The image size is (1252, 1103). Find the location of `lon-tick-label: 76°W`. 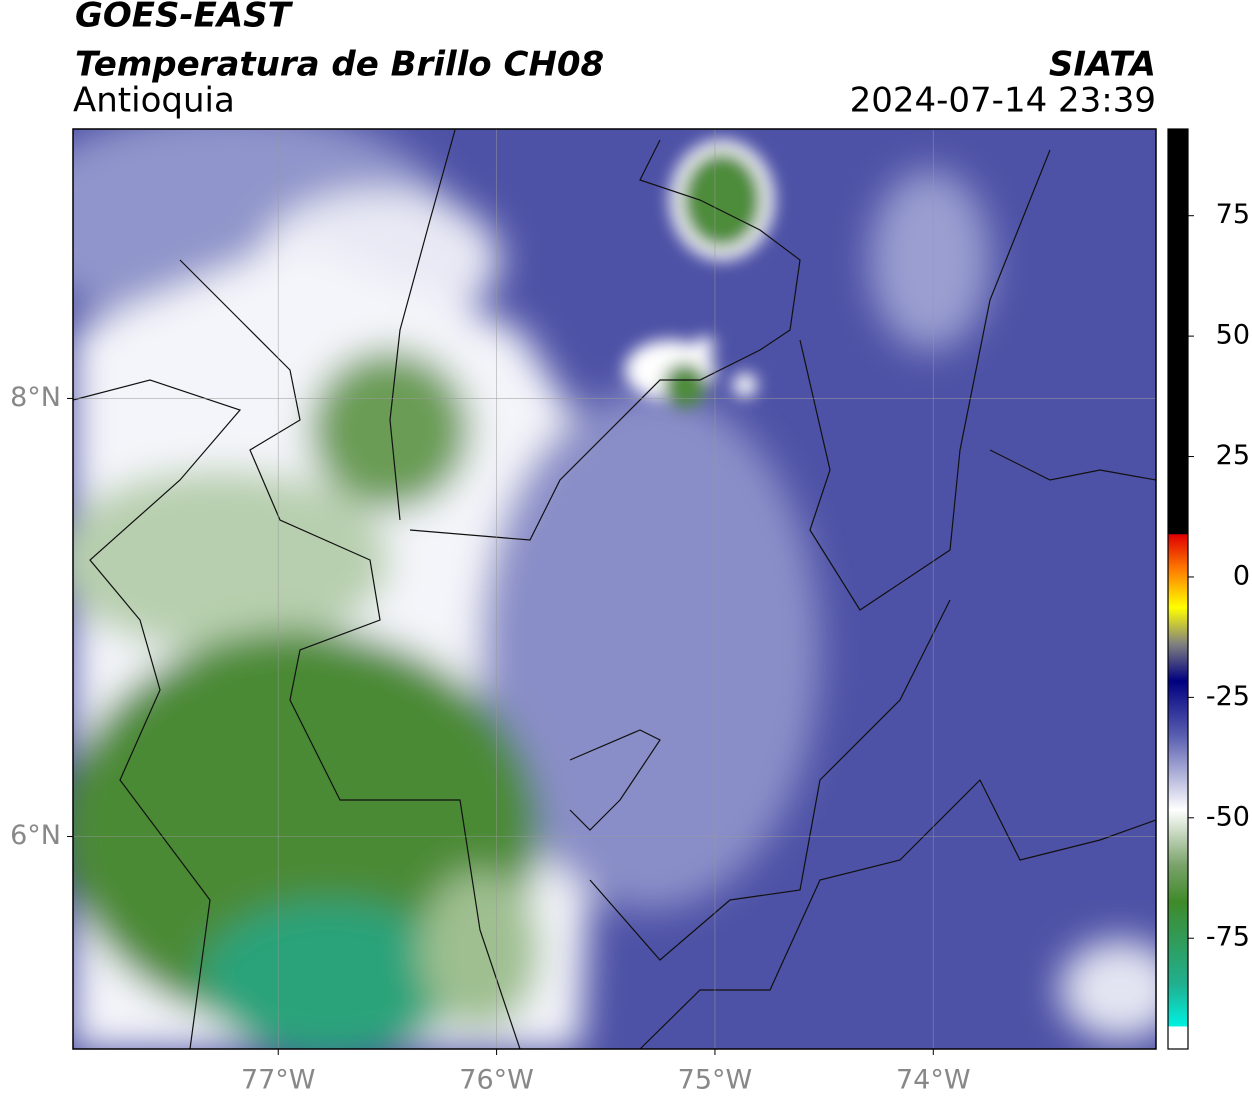

lon-tick-label: 76°W is located at coordinates (496, 1080).